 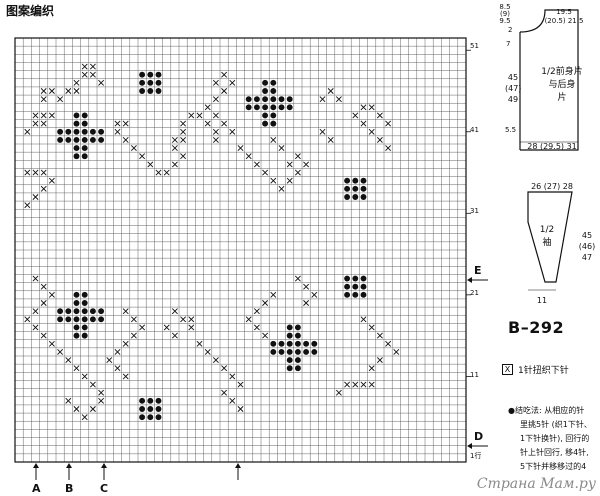 I want to click on sleeve-piece-label: 1/2 袖, so click(x=547, y=236).